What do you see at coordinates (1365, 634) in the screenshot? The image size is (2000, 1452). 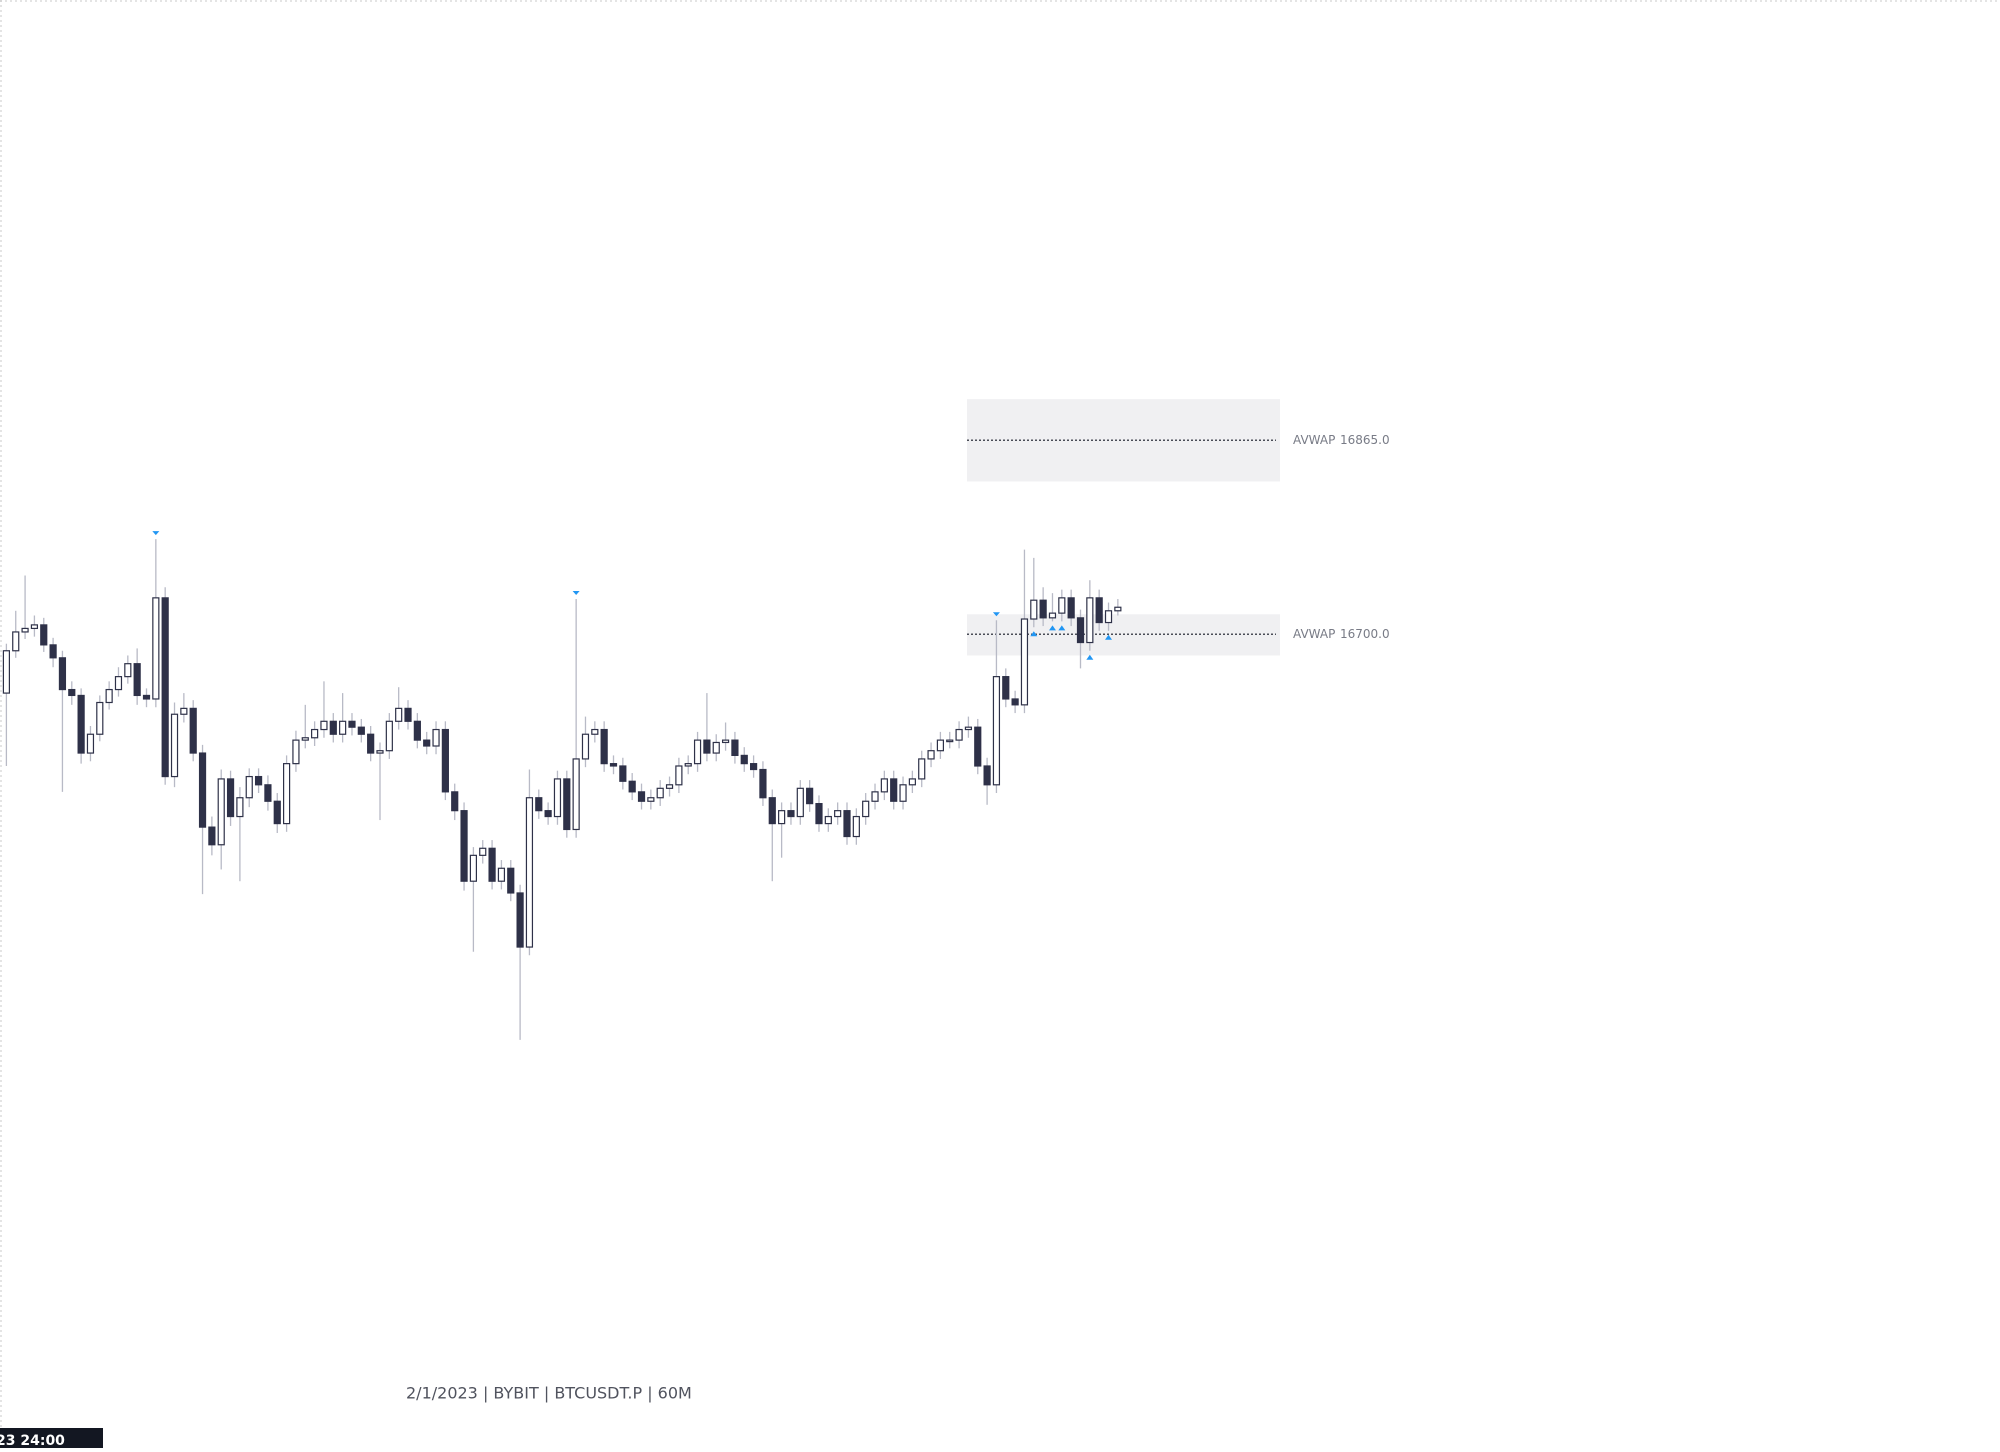 I see `avwap-value: 16700.0` at bounding box center [1365, 634].